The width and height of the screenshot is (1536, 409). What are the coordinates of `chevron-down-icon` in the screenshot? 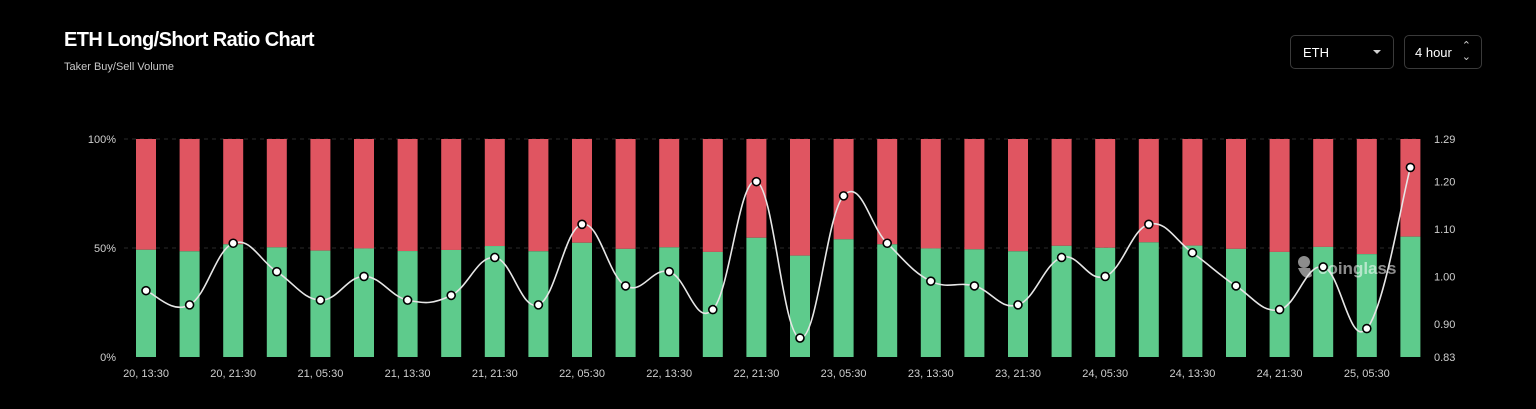 It's located at (1377, 52).